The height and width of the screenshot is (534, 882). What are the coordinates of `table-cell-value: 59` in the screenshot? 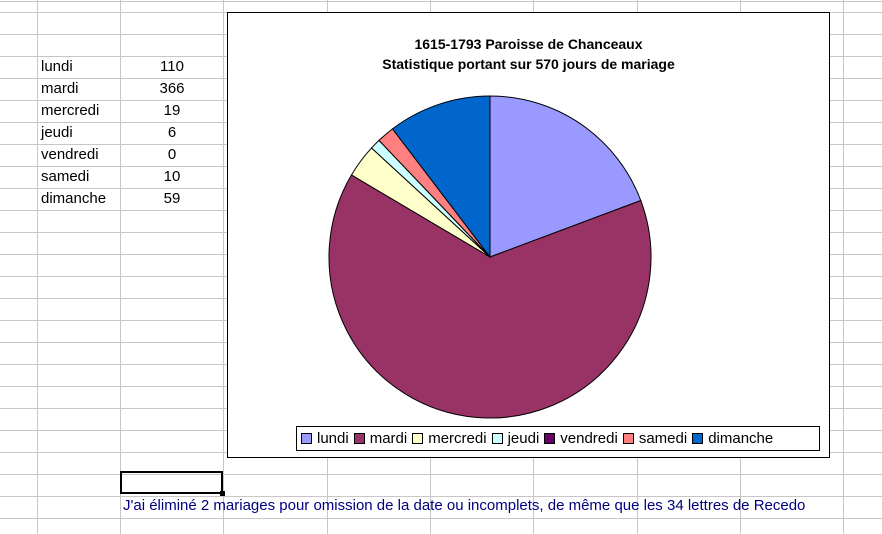 It's located at (172, 198).